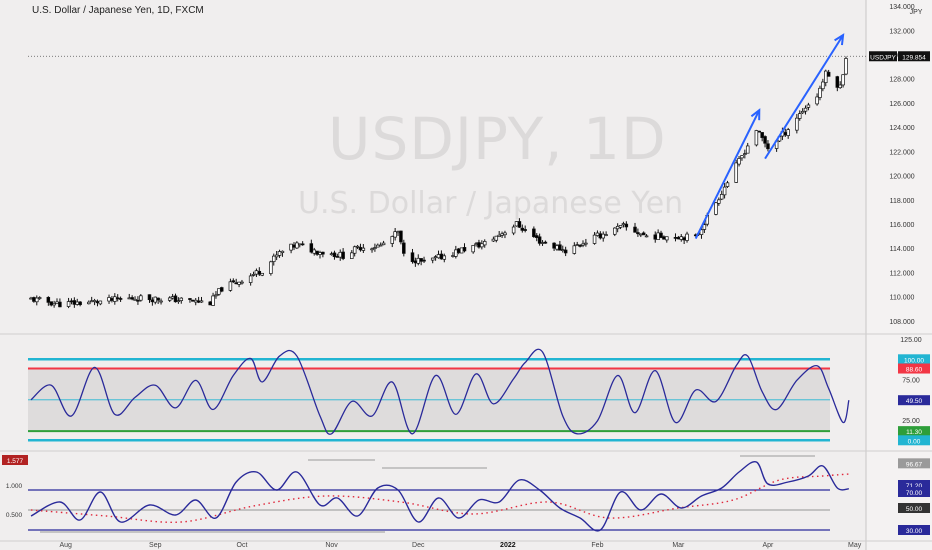 The image size is (932, 550). I want to click on osc-tick-label: 125.00, so click(911, 340).